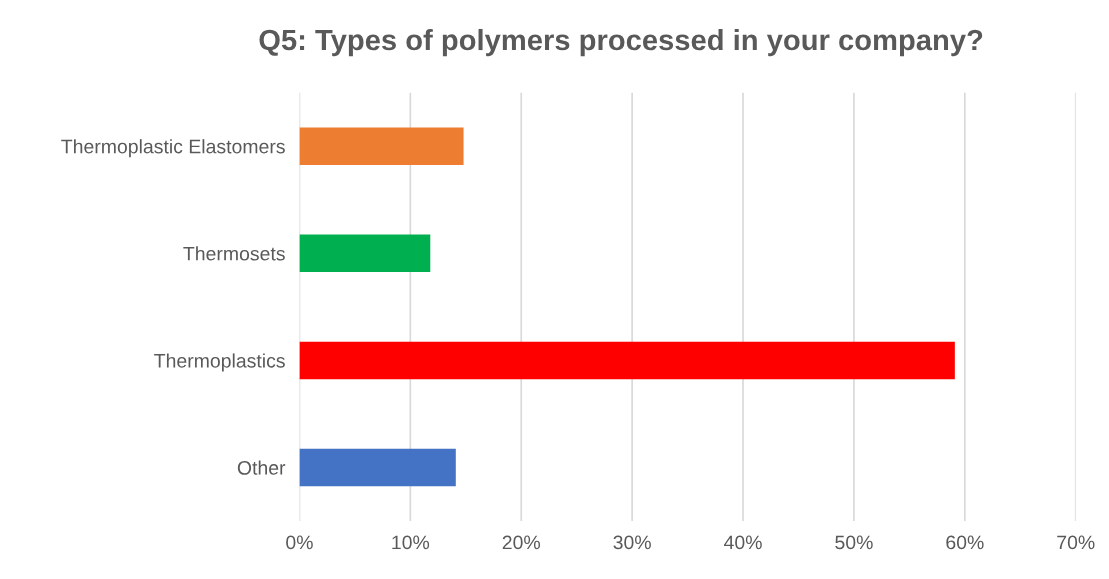  What do you see at coordinates (299, 542) in the screenshot?
I see `x-tick-label: 0%` at bounding box center [299, 542].